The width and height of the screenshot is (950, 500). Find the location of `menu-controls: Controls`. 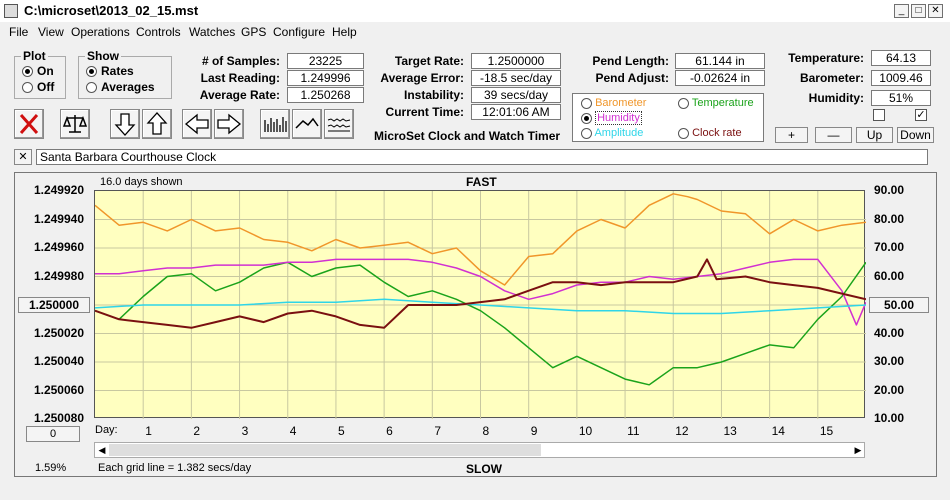

menu-controls: Controls is located at coordinates (158, 32).